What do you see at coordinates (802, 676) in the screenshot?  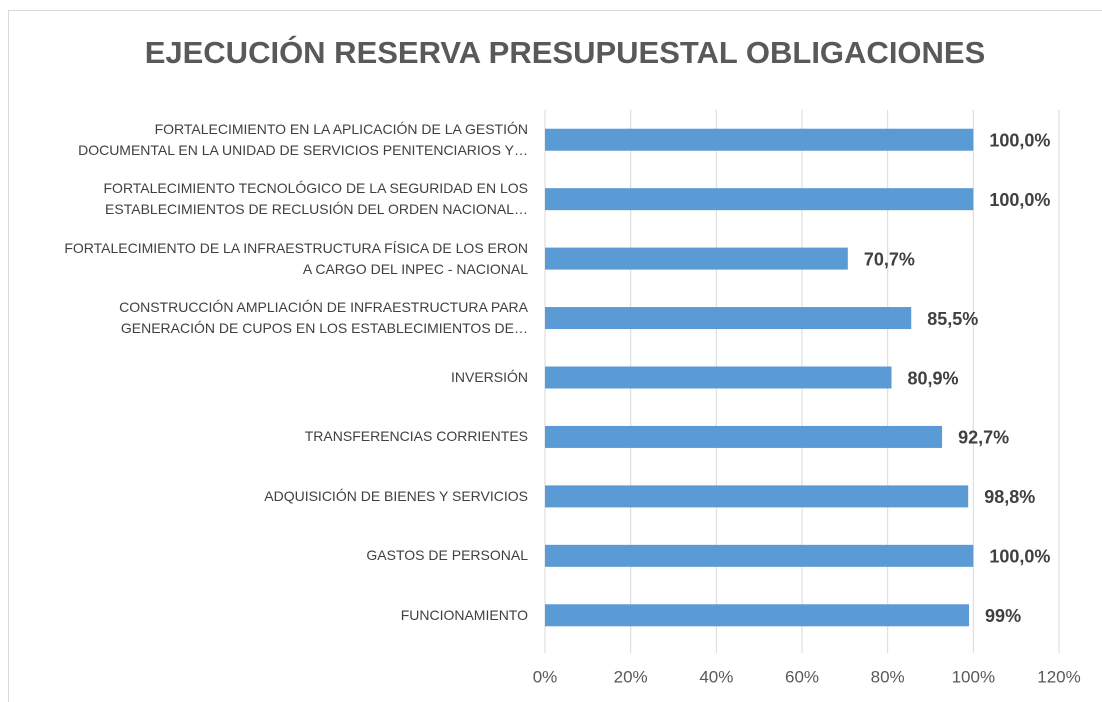 I see `x-tick-label: 60%` at bounding box center [802, 676].